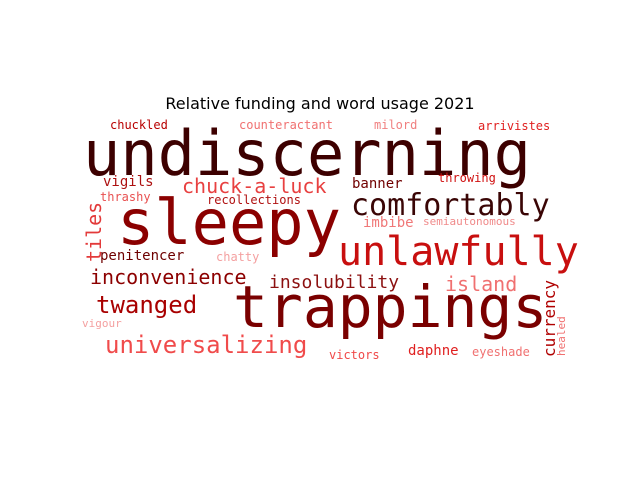 The width and height of the screenshot is (640, 480). I want to click on word-undiscerning: undiscerning, so click(307, 153).